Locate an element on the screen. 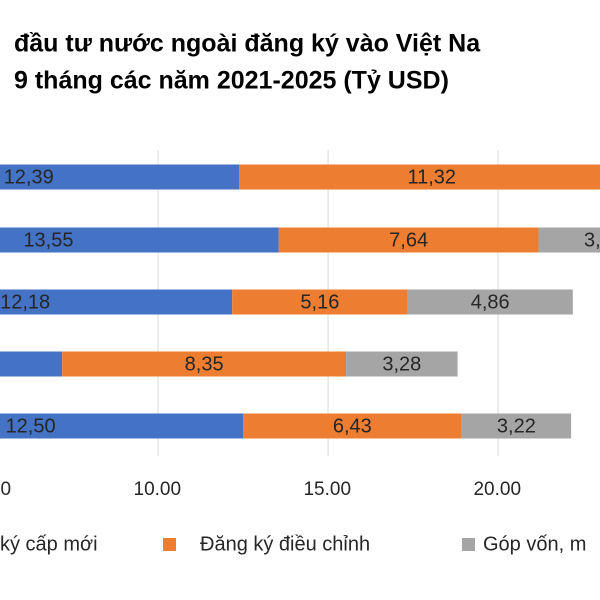 This screenshot has width=600, height=600. value-label: 8,35 is located at coordinates (204, 364).